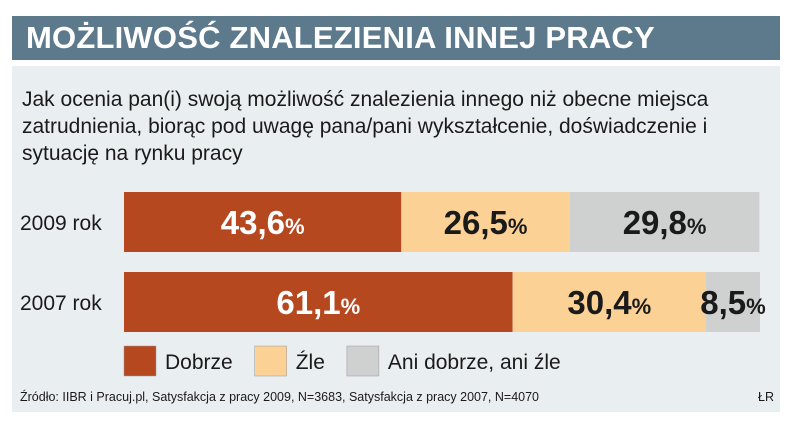  What do you see at coordinates (766, 397) in the screenshot?
I see `author-credit: ŁR` at bounding box center [766, 397].